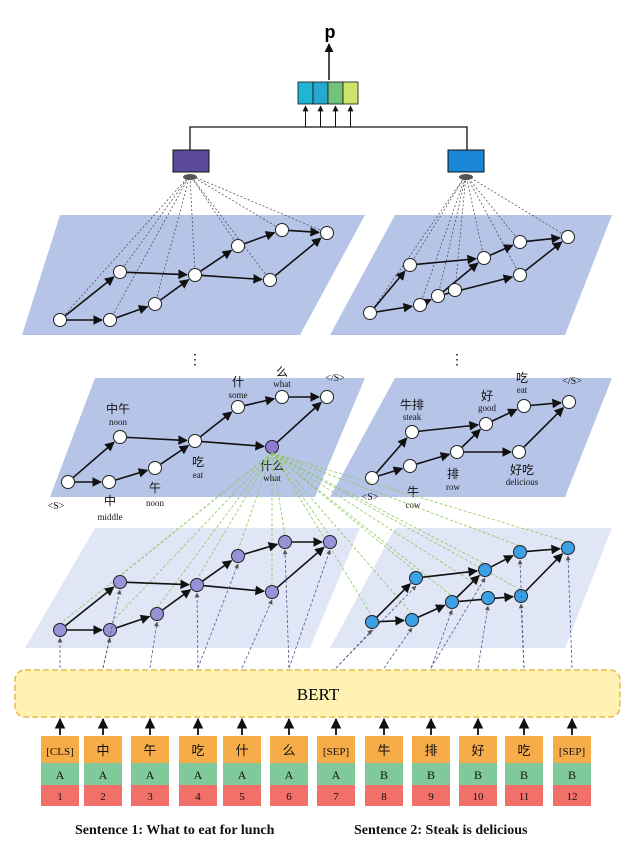  What do you see at coordinates (413, 491) in the screenshot?
I see `node-char-label: 牛` at bounding box center [413, 491].